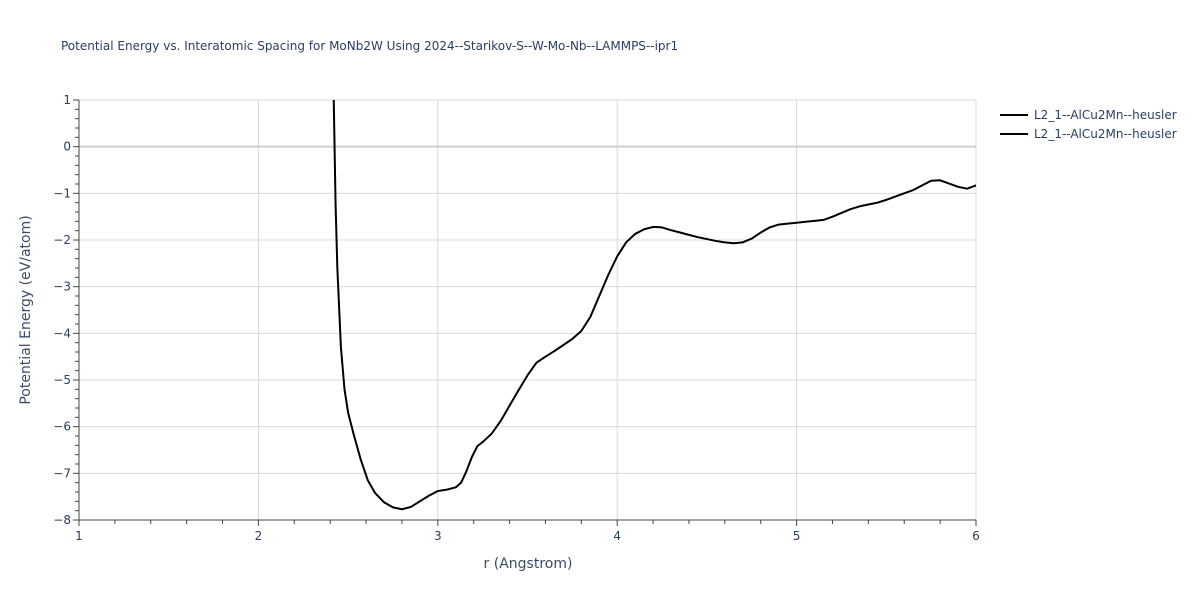 Image resolution: width=1200 pixels, height=600 pixels. What do you see at coordinates (62, 287) in the screenshot?
I see `y-tick-label: −3` at bounding box center [62, 287].